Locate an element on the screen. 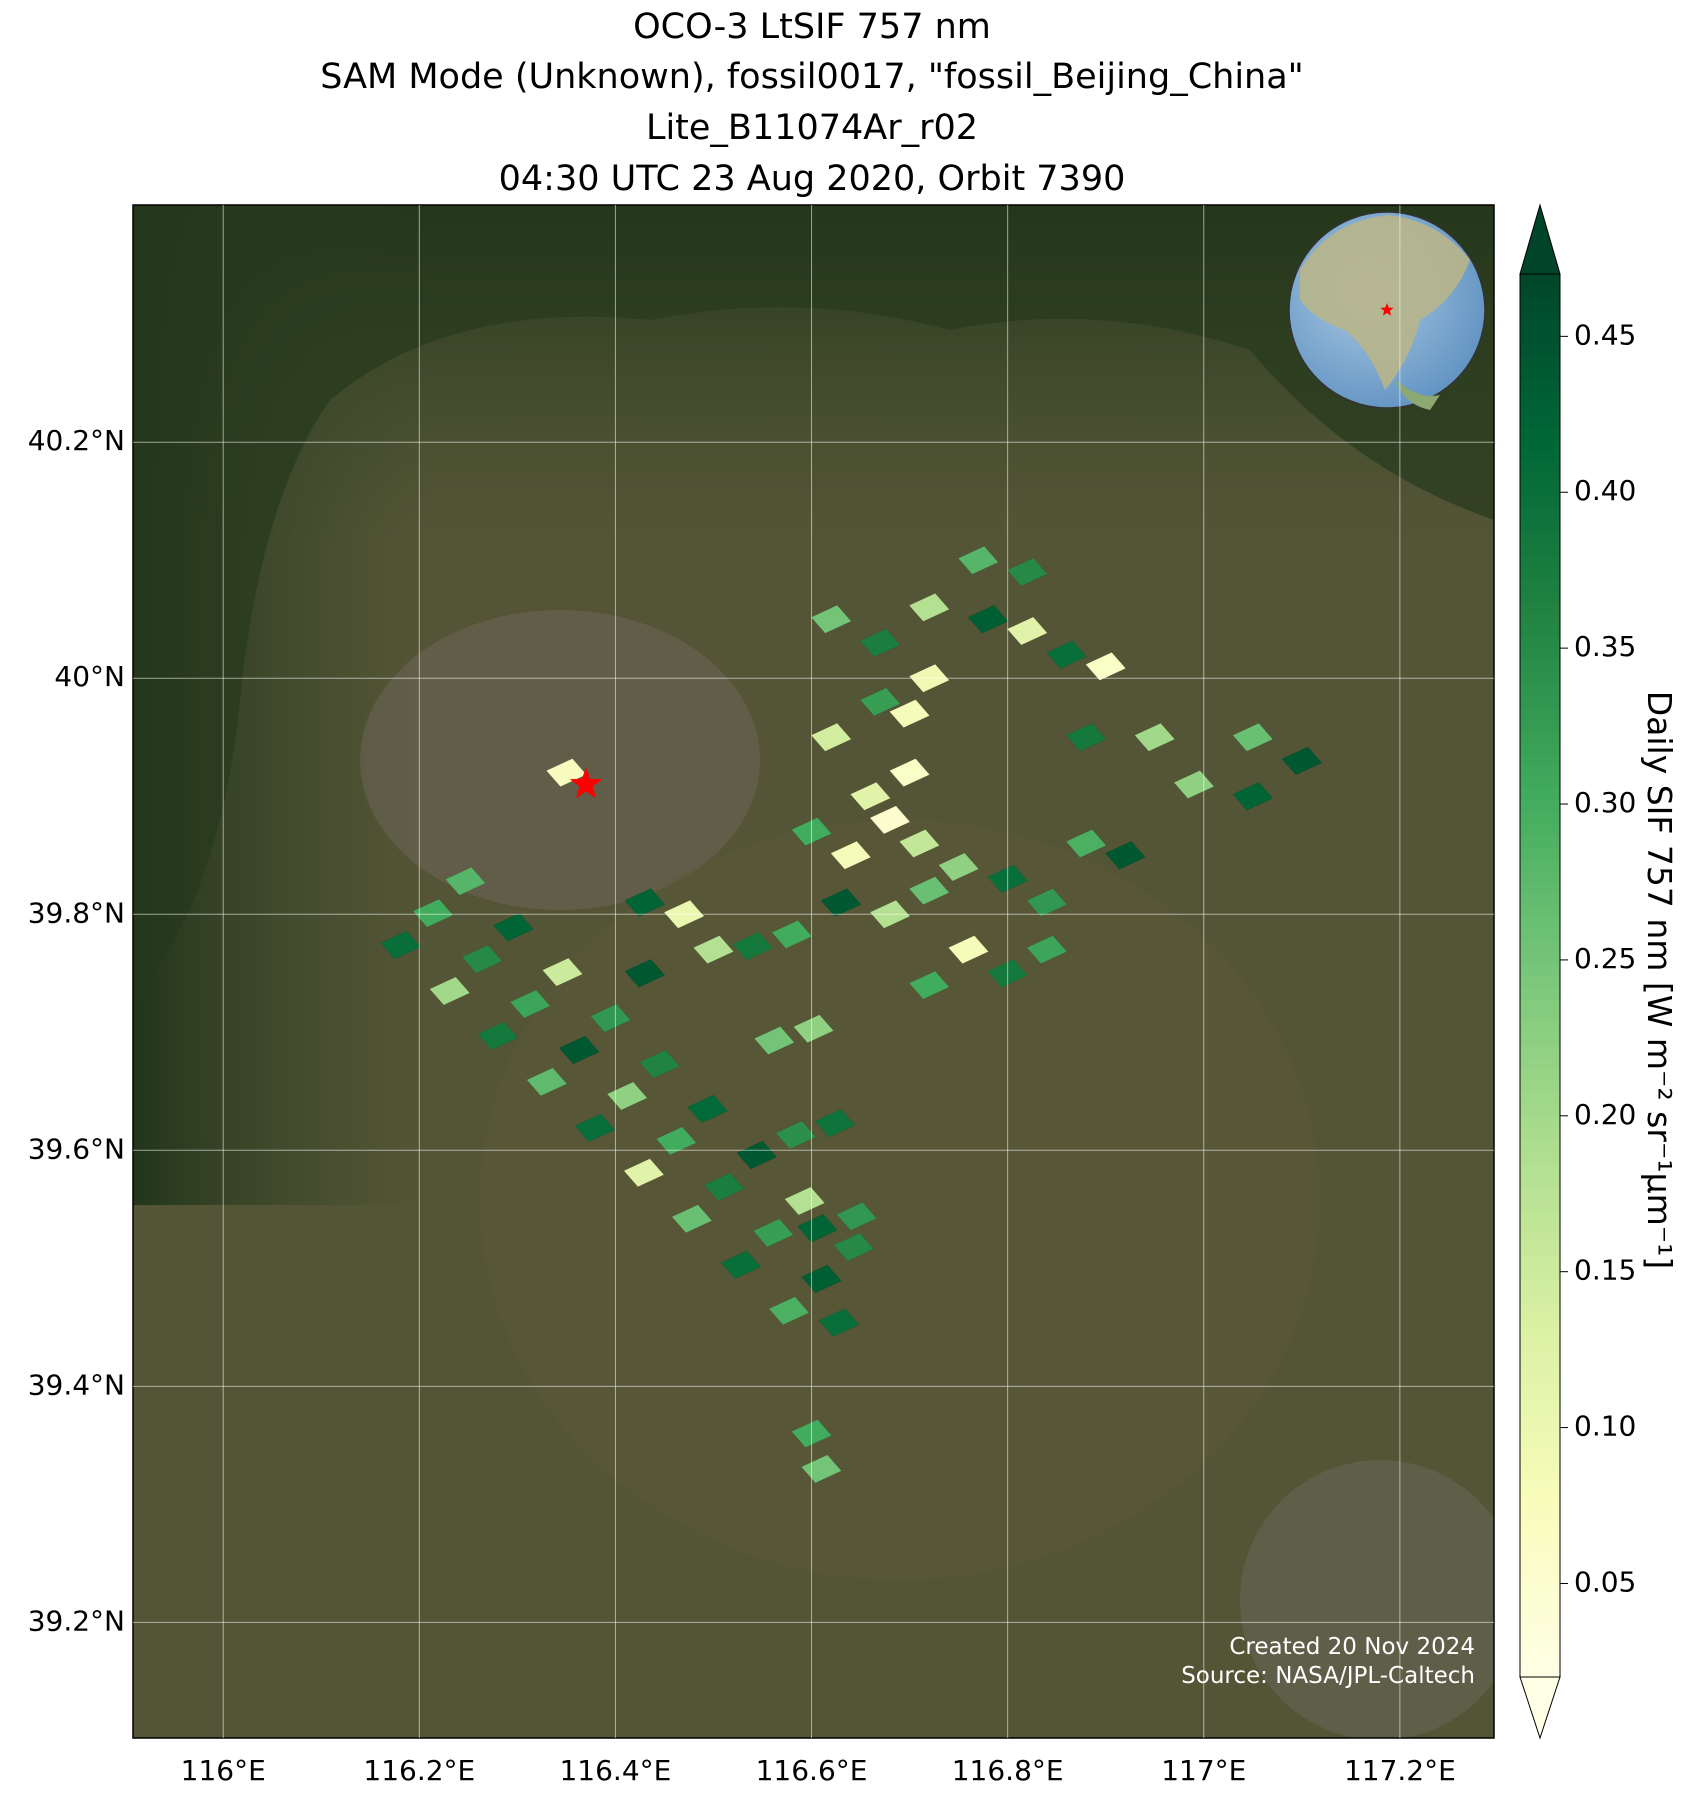 This screenshot has height=1799, width=1700. x-tick-label: 116°E is located at coordinates (223, 1770).